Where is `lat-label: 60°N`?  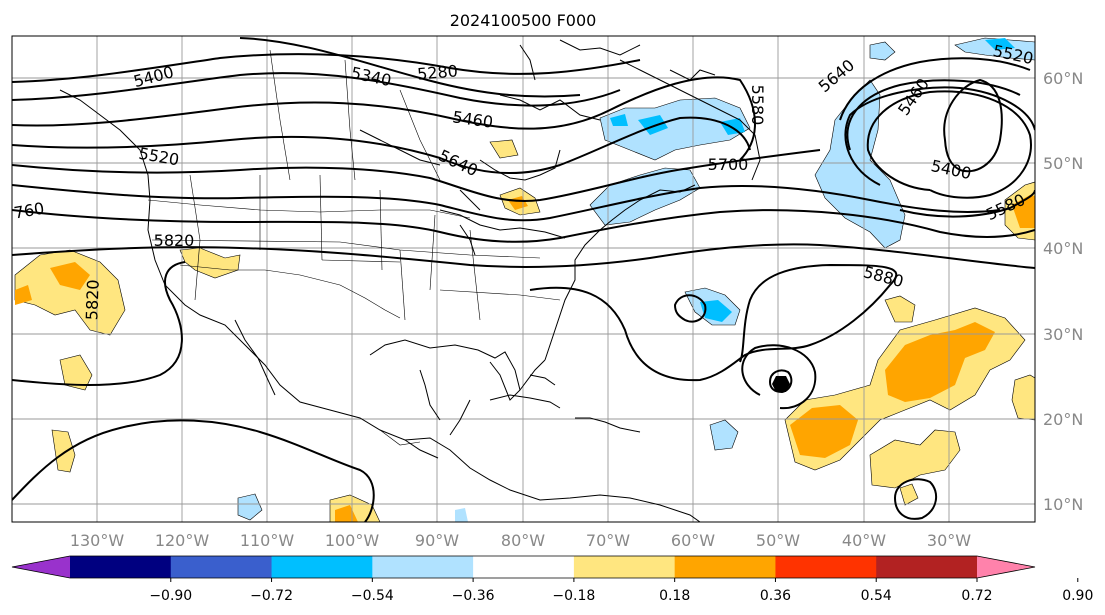 lat-label: 60°N is located at coordinates (1063, 78).